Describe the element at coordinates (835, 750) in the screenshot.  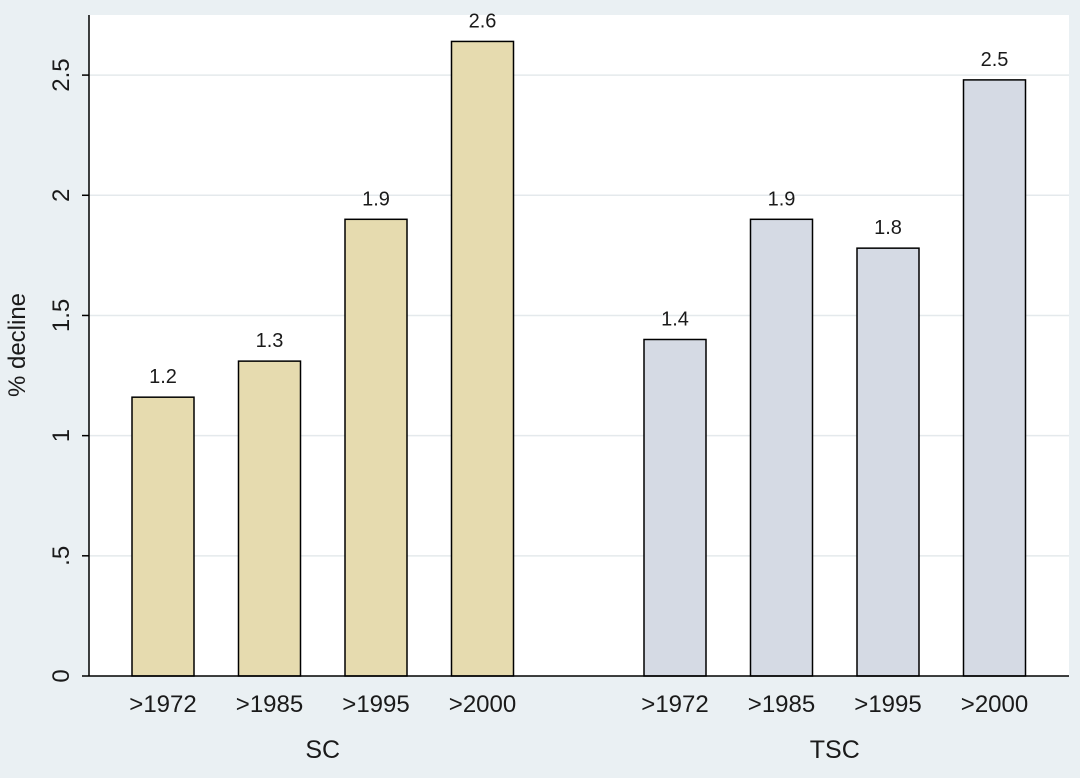
I see `group-label-tsc: TSC` at that location.